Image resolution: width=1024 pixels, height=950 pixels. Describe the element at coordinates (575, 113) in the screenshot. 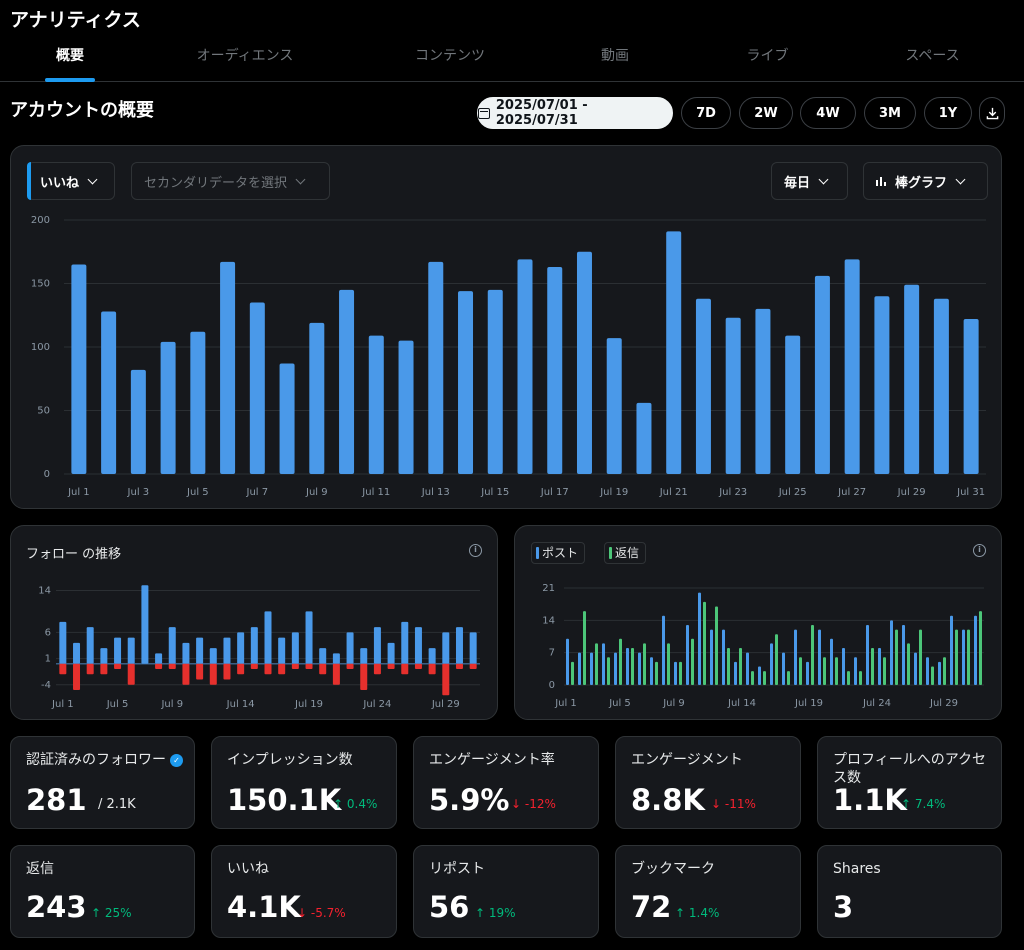

I see `date-range-button: 2025/07/01 - 2025/07/31` at that location.